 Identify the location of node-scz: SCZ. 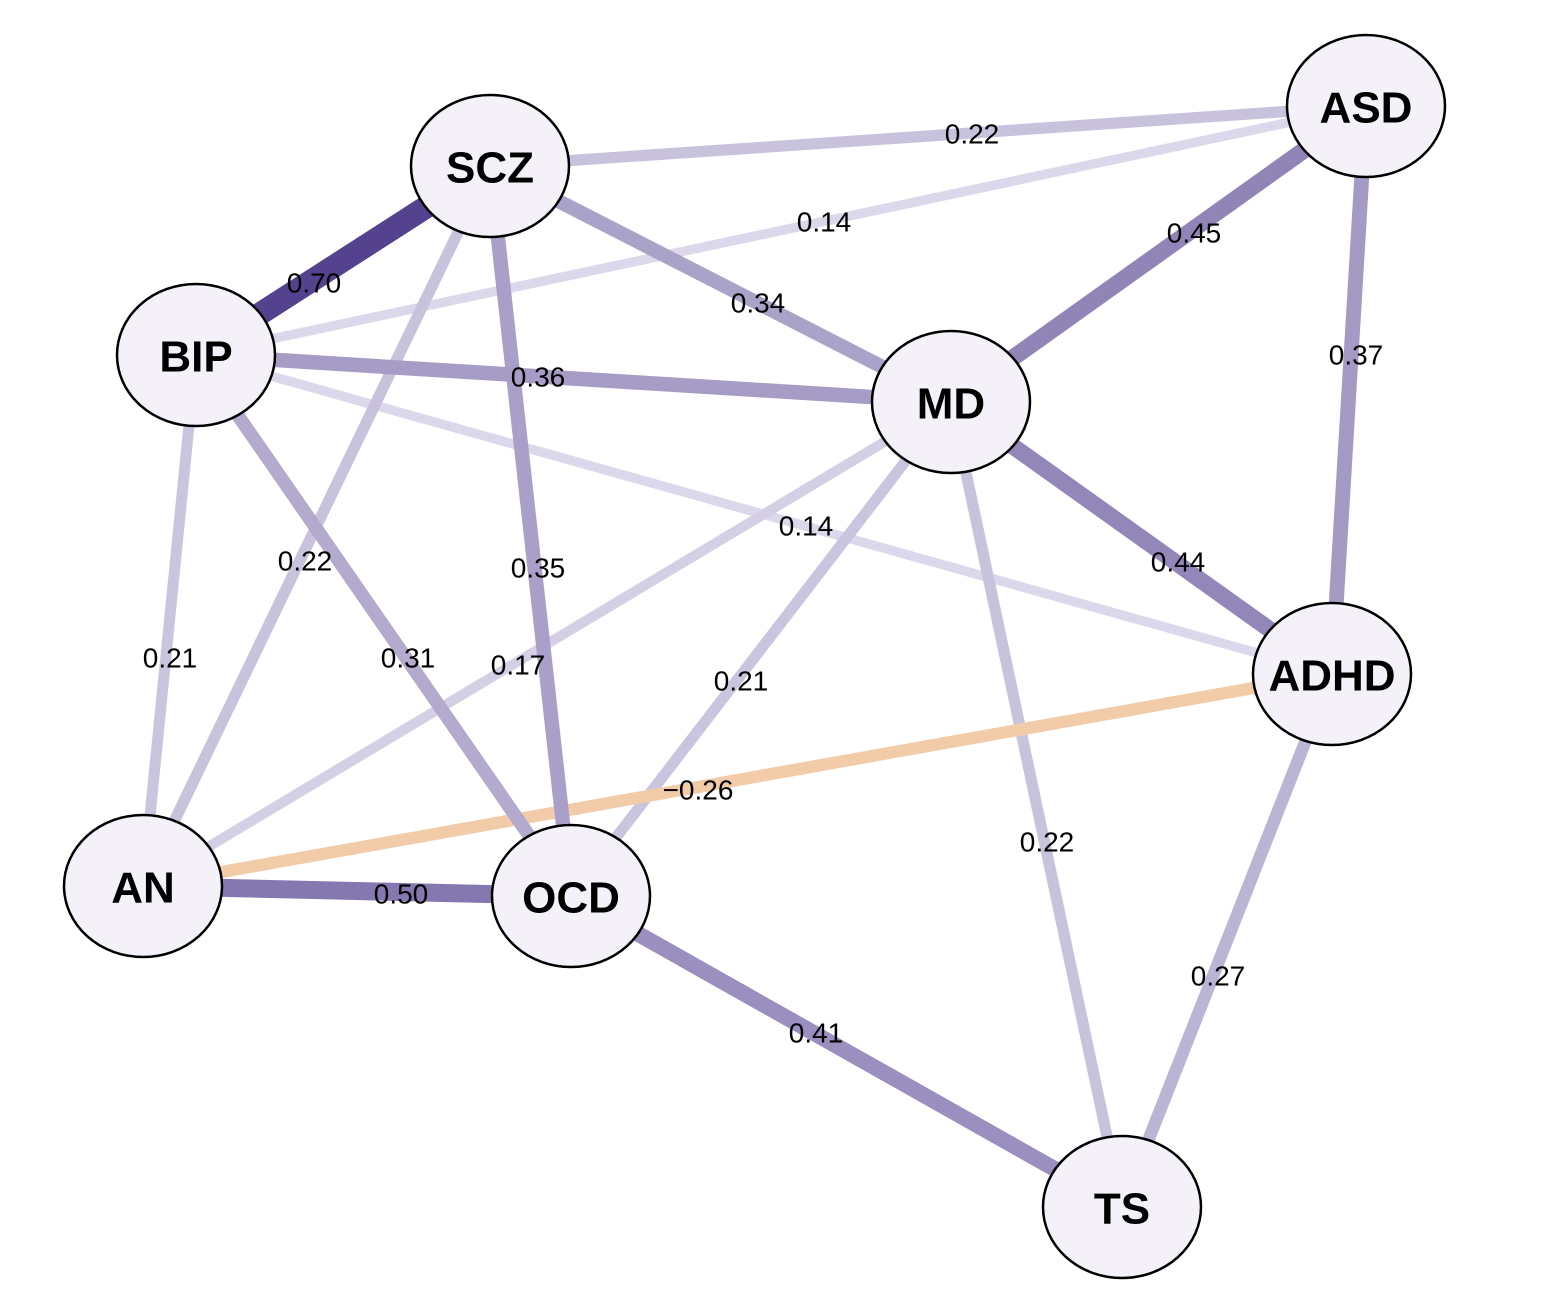
(490, 166).